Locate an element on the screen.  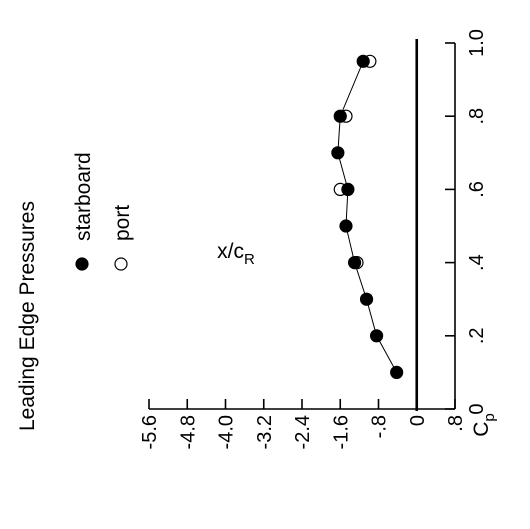
cp-tick-label: .8 is located at coordinates (456, 423).